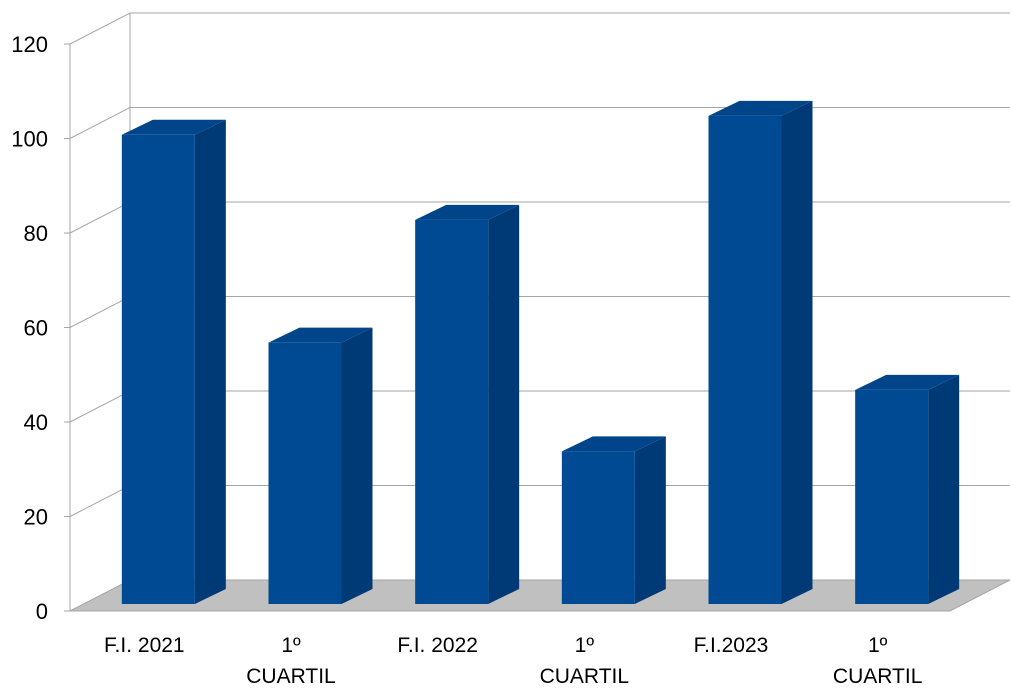 The image size is (1012, 690). Describe the element at coordinates (29, 44) in the screenshot. I see `y-tick-label: 120` at that location.